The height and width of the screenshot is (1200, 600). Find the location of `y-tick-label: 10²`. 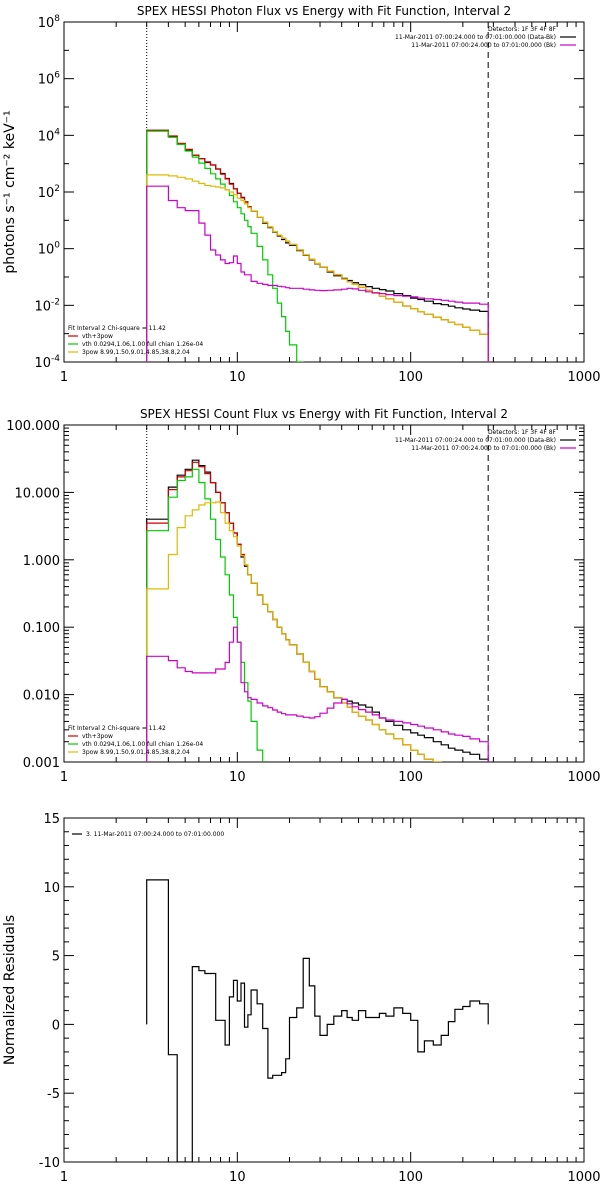

y-tick-label: 10² is located at coordinates (49, 192).